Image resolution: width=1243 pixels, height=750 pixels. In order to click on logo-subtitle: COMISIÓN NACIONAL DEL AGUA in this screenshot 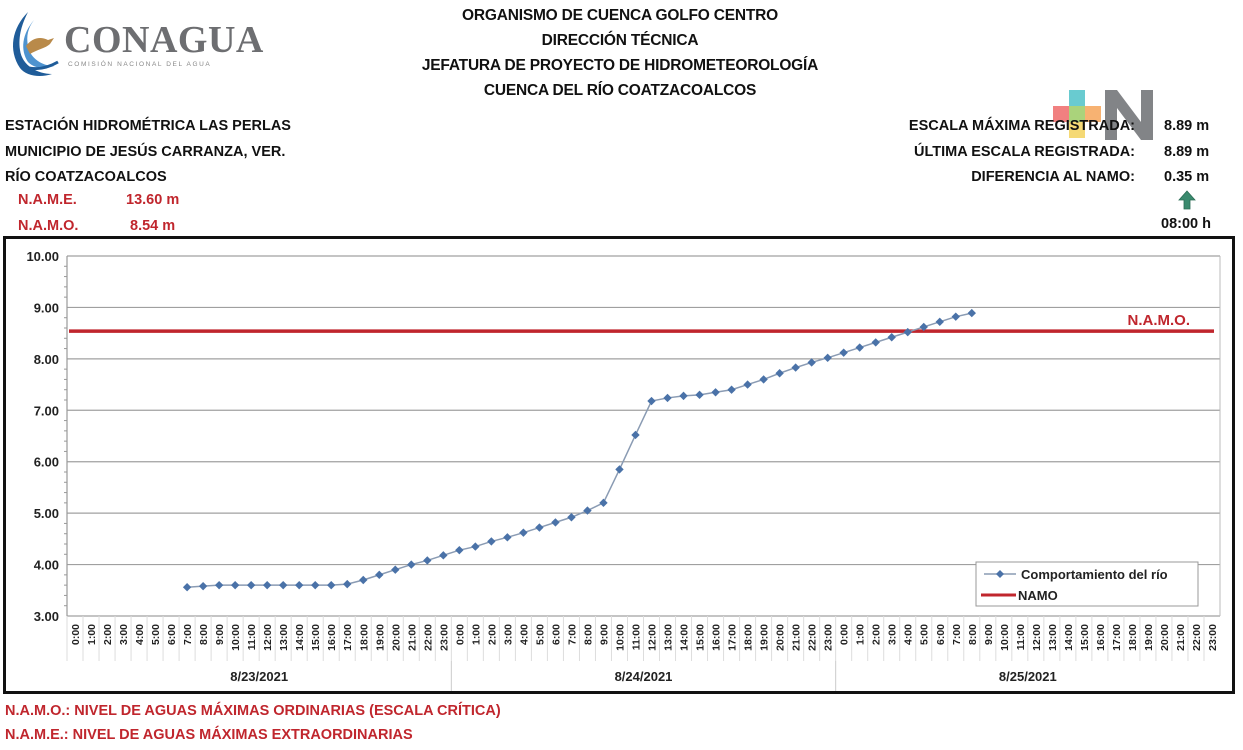, I will do `click(140, 64)`.